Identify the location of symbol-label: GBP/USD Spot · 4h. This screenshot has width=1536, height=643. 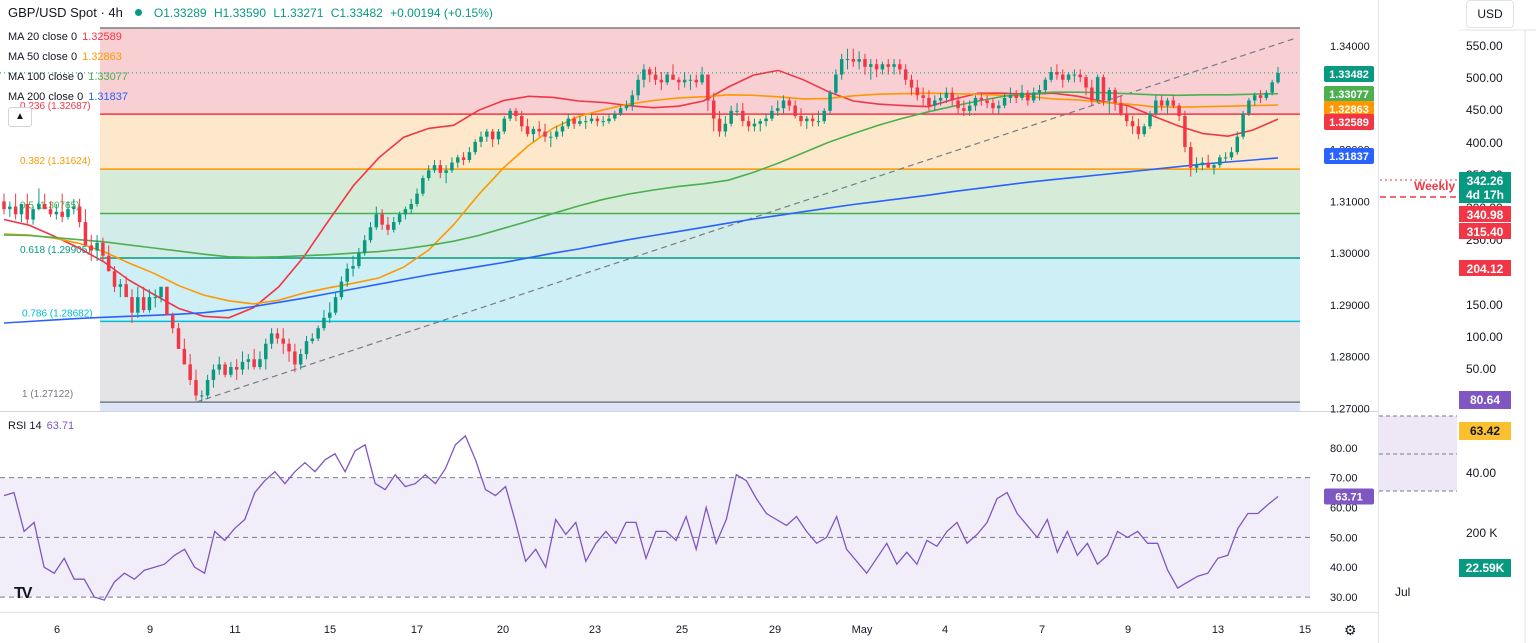
(65, 12).